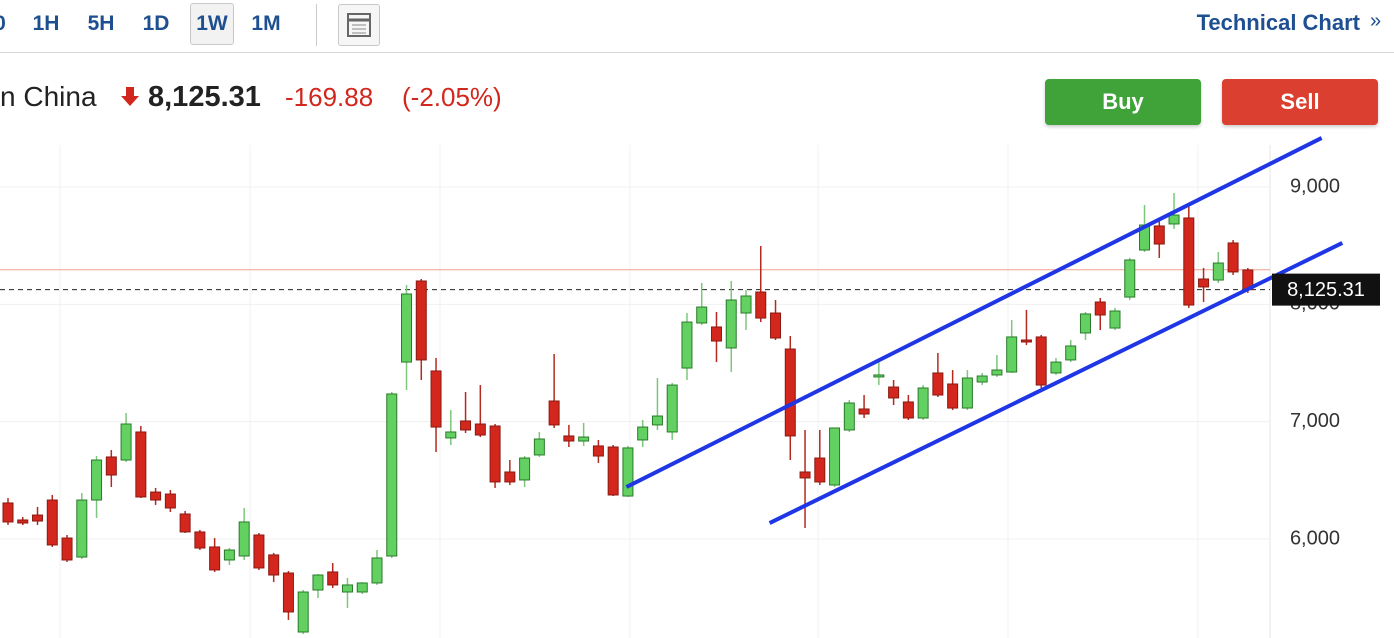  What do you see at coordinates (212, 24) in the screenshot?
I see `timeframe-button: 1W` at bounding box center [212, 24].